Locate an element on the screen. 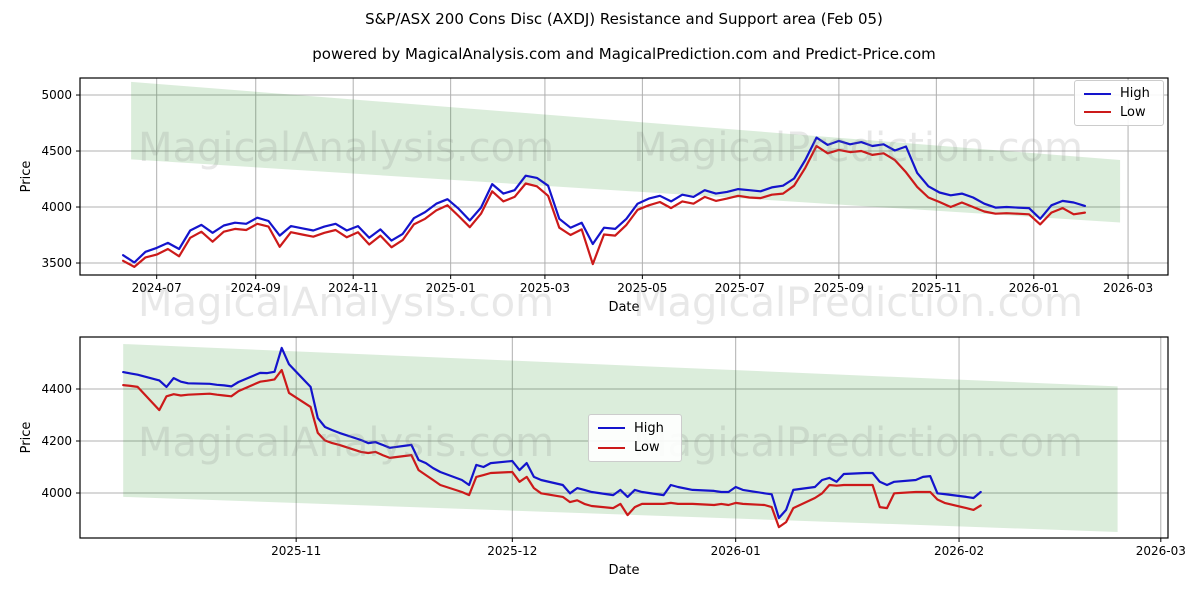 This screenshot has height=600, width=1200. y-tick-label: 5000 is located at coordinates (56, 95).